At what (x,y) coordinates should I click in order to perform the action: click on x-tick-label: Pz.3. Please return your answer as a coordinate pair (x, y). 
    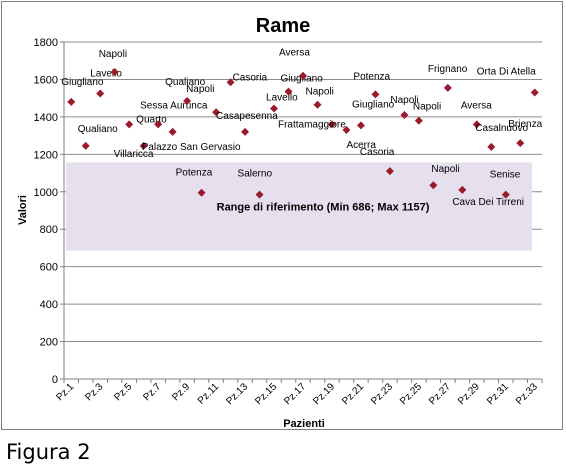
    Looking at the image, I should click on (94, 392).